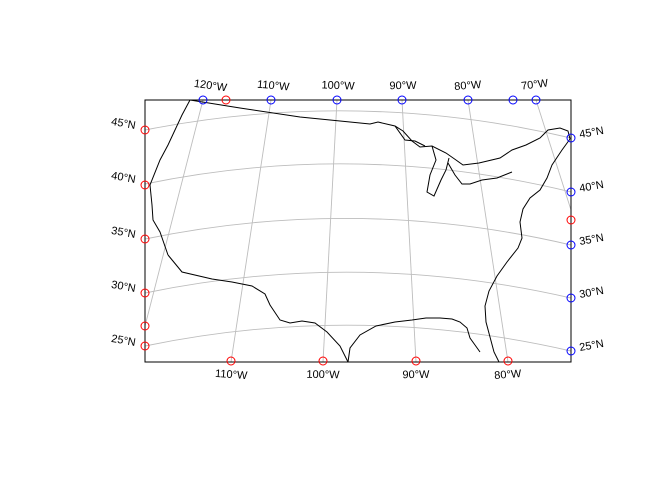 The image size is (672, 480). Describe the element at coordinates (330, 231) in the screenshot. I see `meridian-100w` at that location.